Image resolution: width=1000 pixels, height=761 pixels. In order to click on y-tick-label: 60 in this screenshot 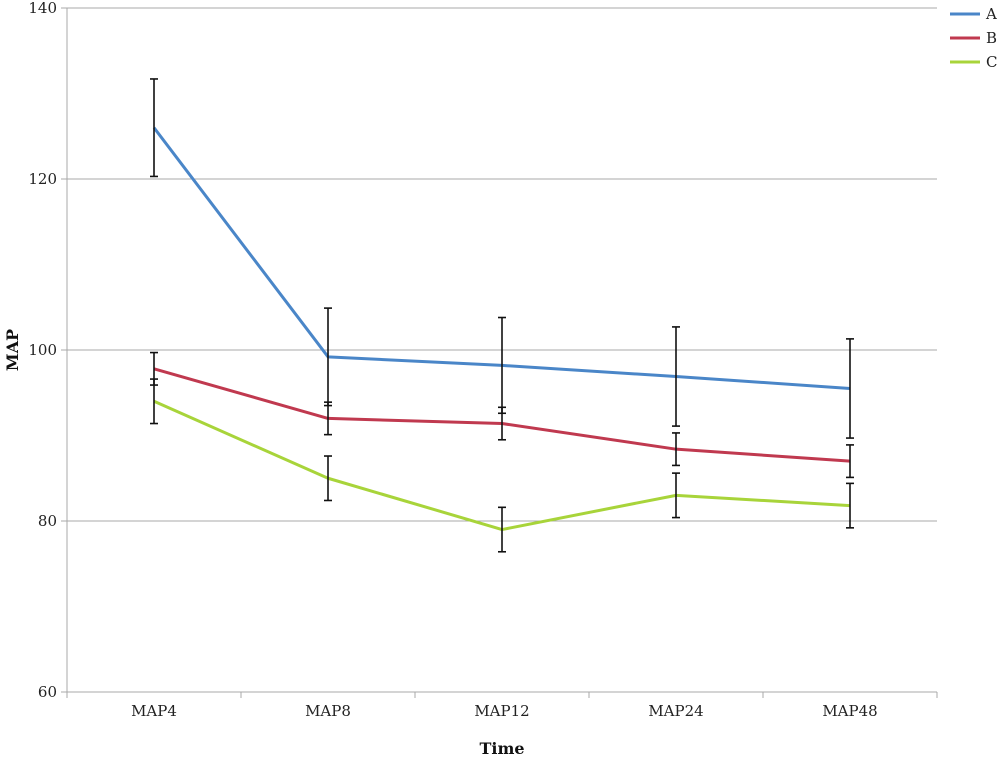, I will do `click(47, 692)`.